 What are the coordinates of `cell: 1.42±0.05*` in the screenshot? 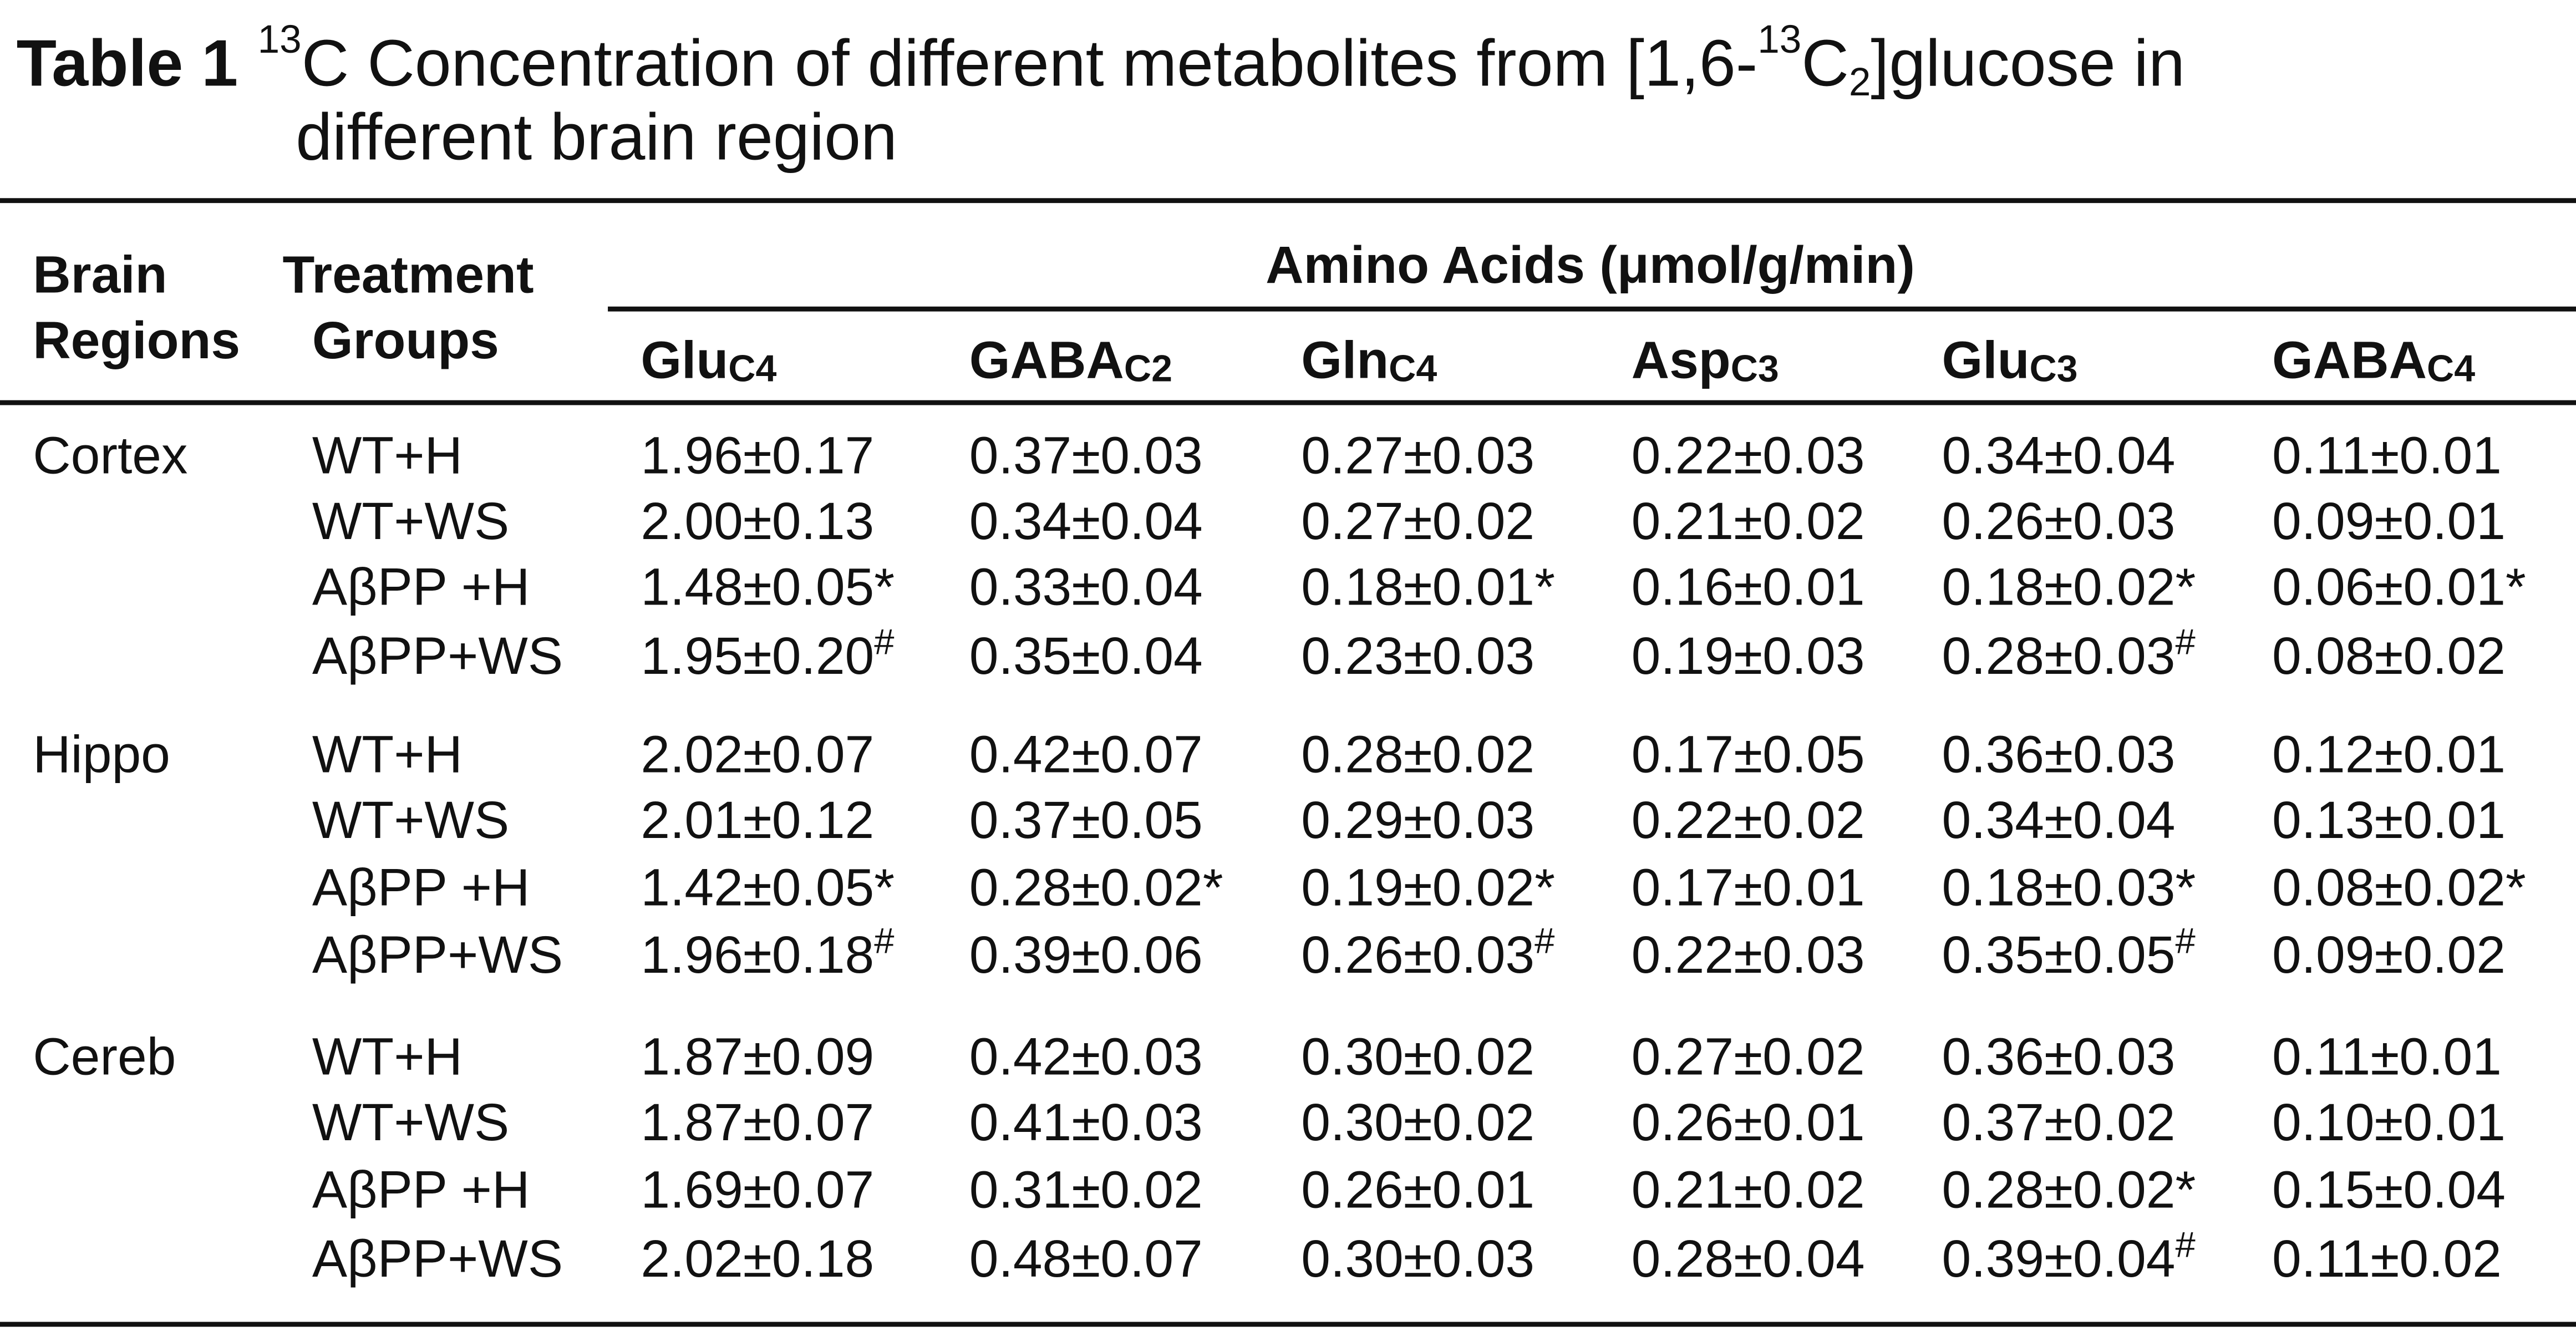 It's located at (768, 887).